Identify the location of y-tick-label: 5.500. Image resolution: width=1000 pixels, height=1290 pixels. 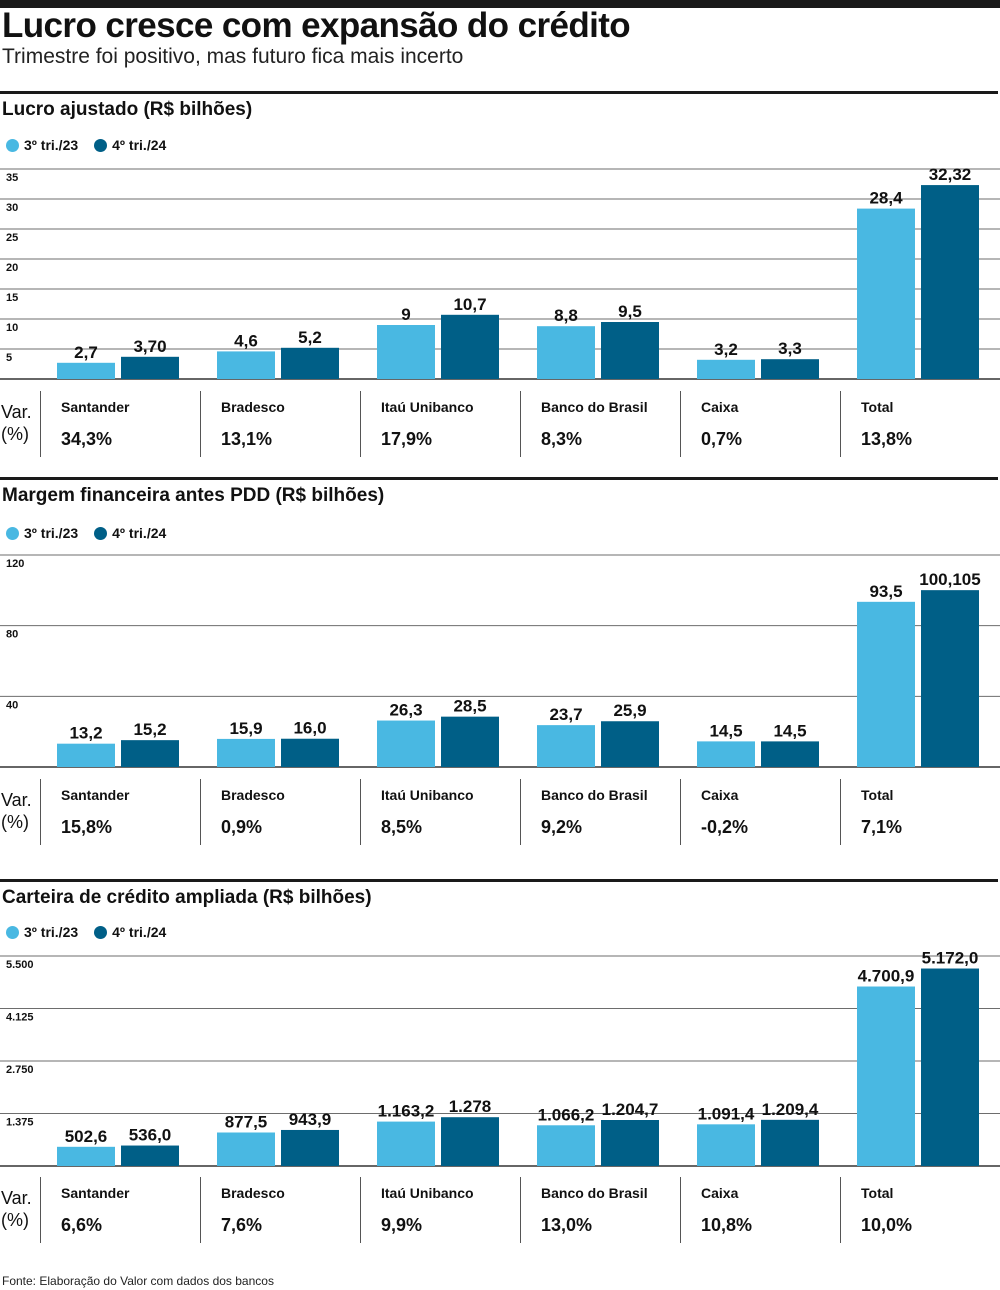
(20, 965).